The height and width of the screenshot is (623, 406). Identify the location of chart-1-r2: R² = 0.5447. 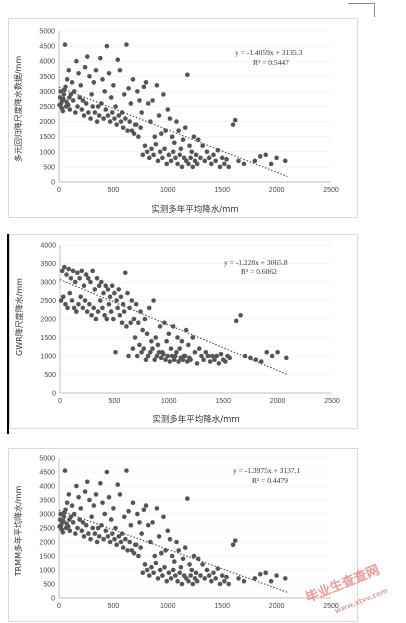
(271, 62).